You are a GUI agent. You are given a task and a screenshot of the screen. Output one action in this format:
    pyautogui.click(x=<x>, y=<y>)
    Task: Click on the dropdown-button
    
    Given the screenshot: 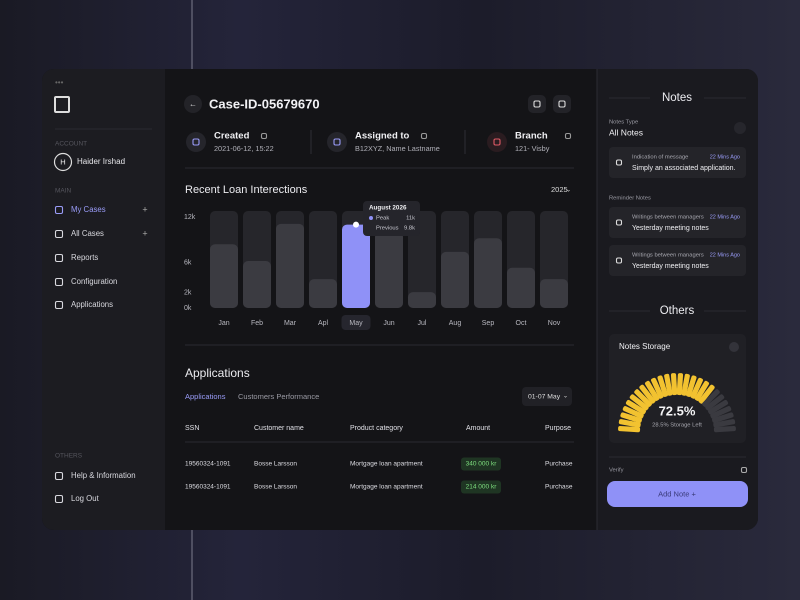 What is the action you would take?
    pyautogui.click(x=740, y=128)
    